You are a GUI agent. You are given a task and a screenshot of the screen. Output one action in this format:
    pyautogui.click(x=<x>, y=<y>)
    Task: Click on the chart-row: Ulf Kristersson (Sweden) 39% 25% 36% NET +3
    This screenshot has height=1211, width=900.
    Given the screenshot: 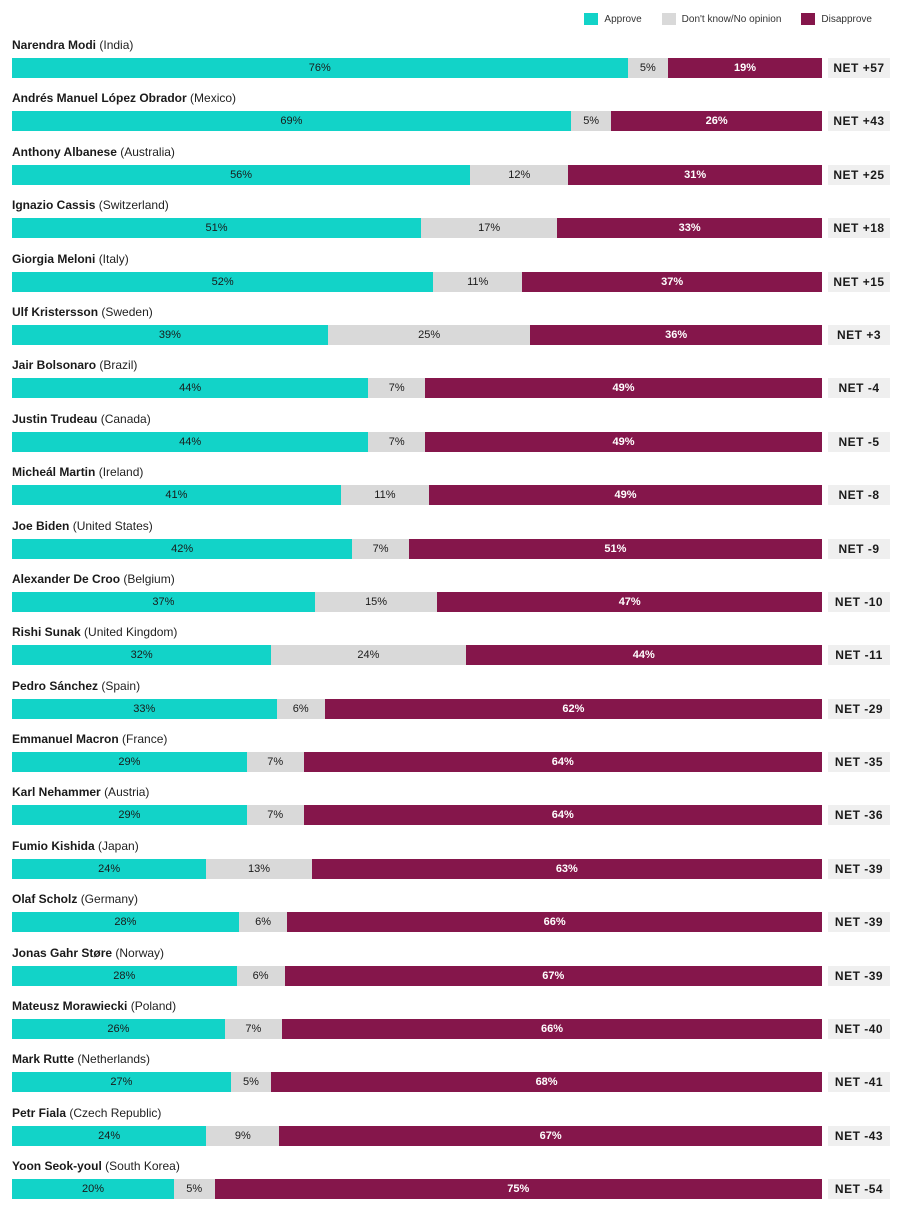 What is the action you would take?
    pyautogui.click(x=452, y=329)
    